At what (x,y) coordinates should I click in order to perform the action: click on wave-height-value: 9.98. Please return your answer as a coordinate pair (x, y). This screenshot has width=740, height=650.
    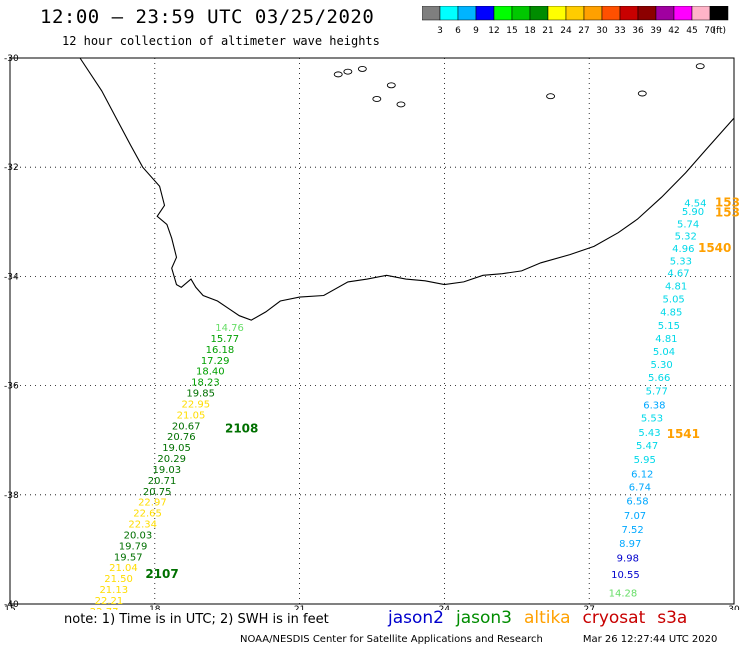
    Looking at the image, I should click on (628, 558).